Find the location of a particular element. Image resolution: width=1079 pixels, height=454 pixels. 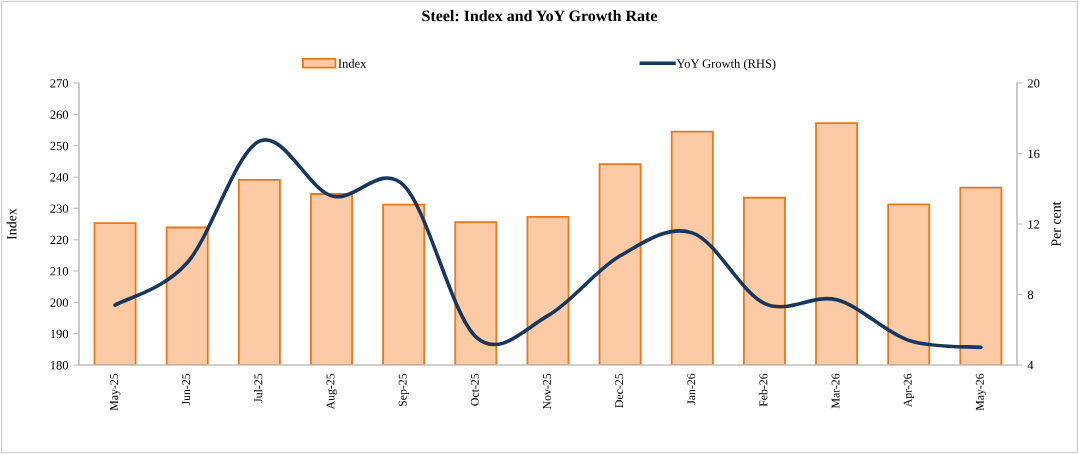

y2-tick-label: 20 is located at coordinates (1033, 83).